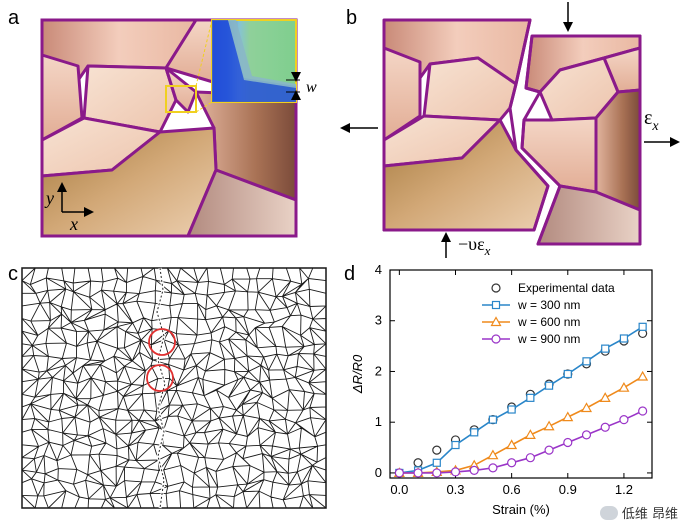 Image resolution: width=686 pixels, height=528 pixels. What do you see at coordinates (568, 489) in the screenshot?
I see `x-tick-label: 0.9` at bounding box center [568, 489].